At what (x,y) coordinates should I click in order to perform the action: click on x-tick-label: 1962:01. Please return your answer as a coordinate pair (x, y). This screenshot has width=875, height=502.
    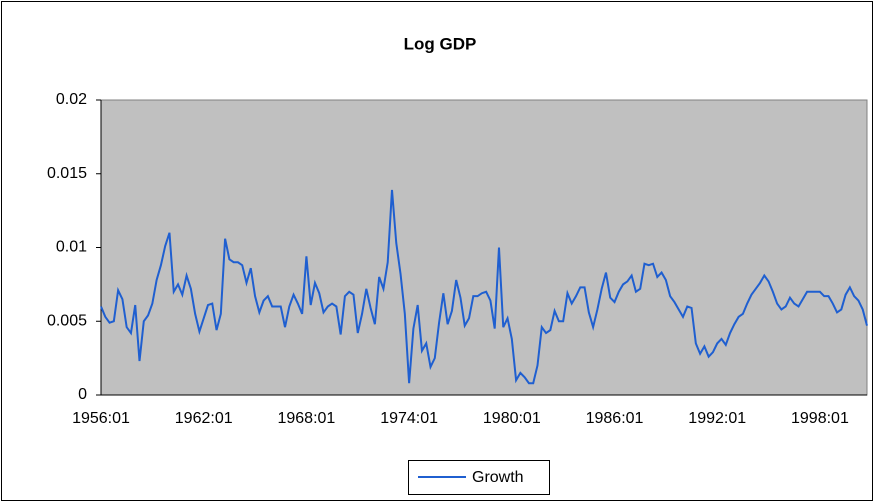
    Looking at the image, I should click on (204, 418).